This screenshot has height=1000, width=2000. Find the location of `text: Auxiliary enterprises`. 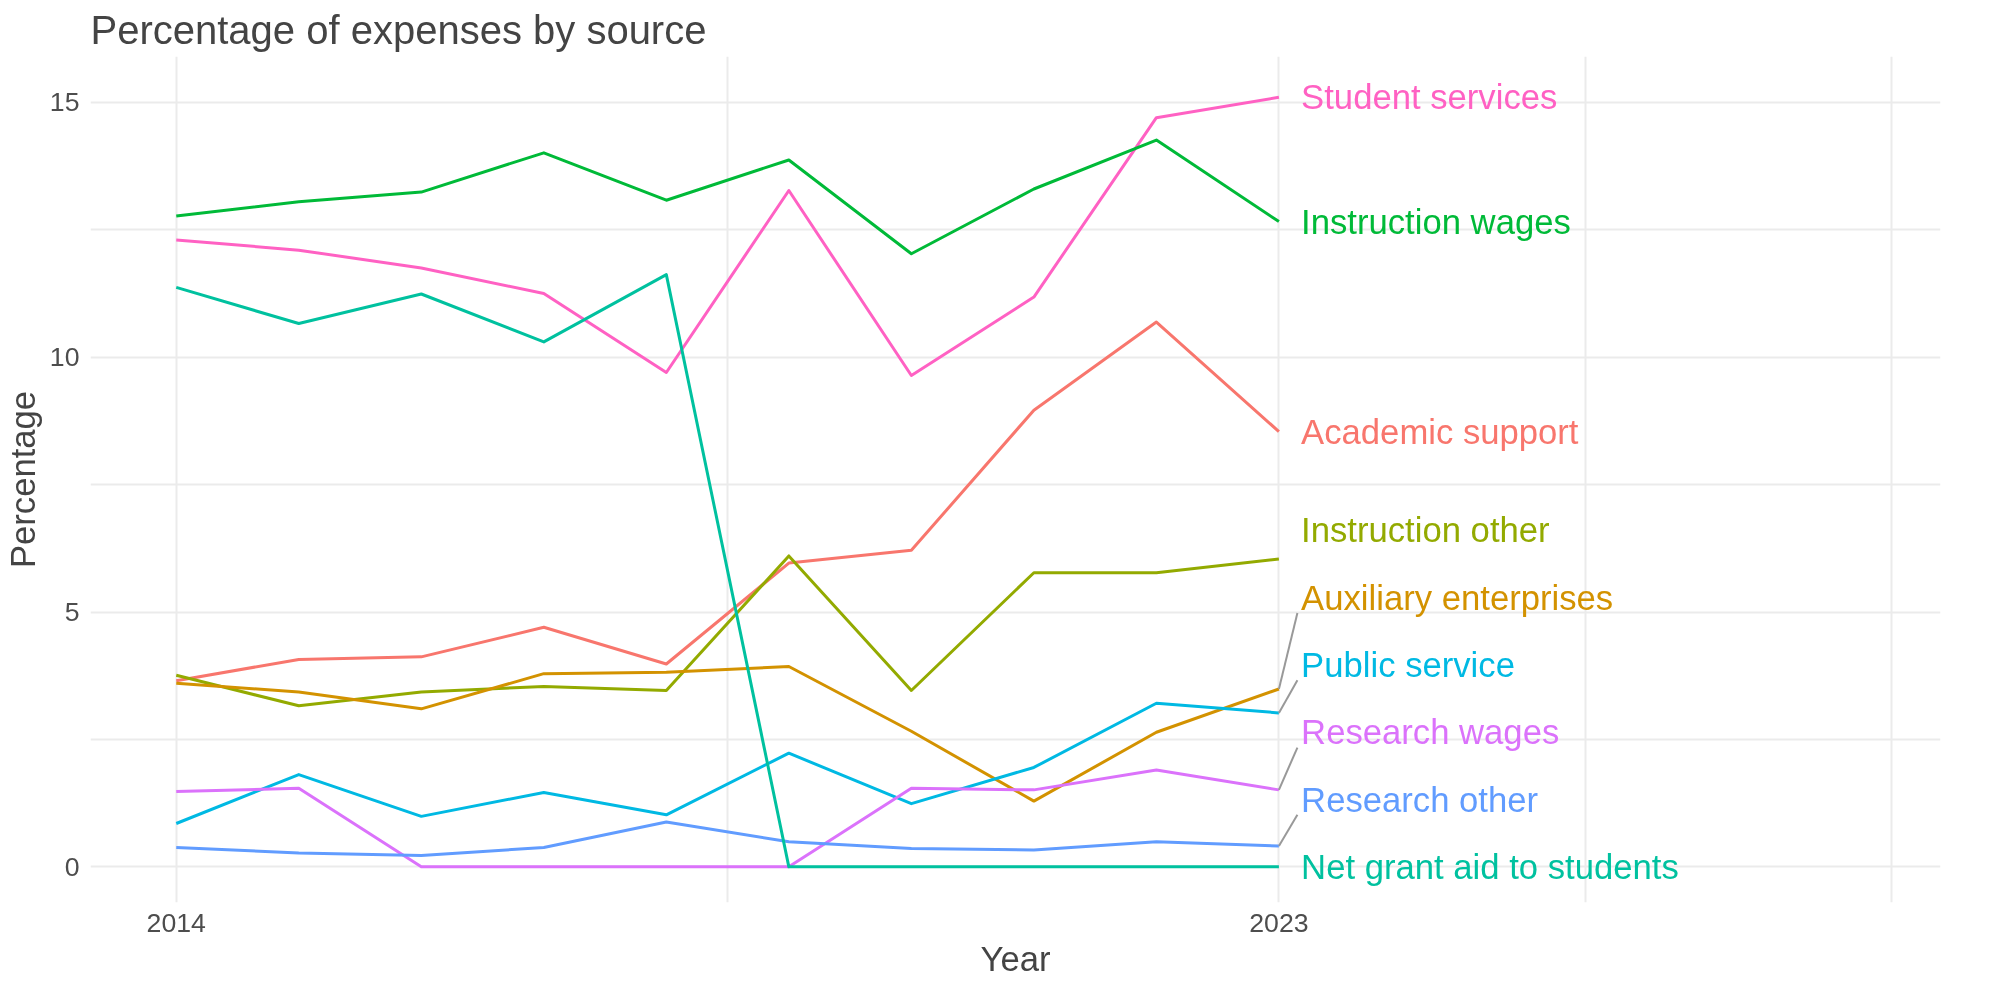

text: Auxiliary enterprises is located at coordinates (1457, 597).